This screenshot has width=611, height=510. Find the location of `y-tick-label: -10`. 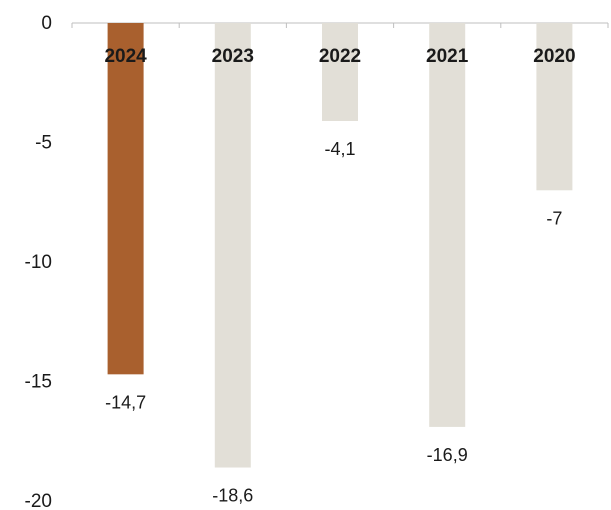

y-tick-label: -10 is located at coordinates (38, 262).